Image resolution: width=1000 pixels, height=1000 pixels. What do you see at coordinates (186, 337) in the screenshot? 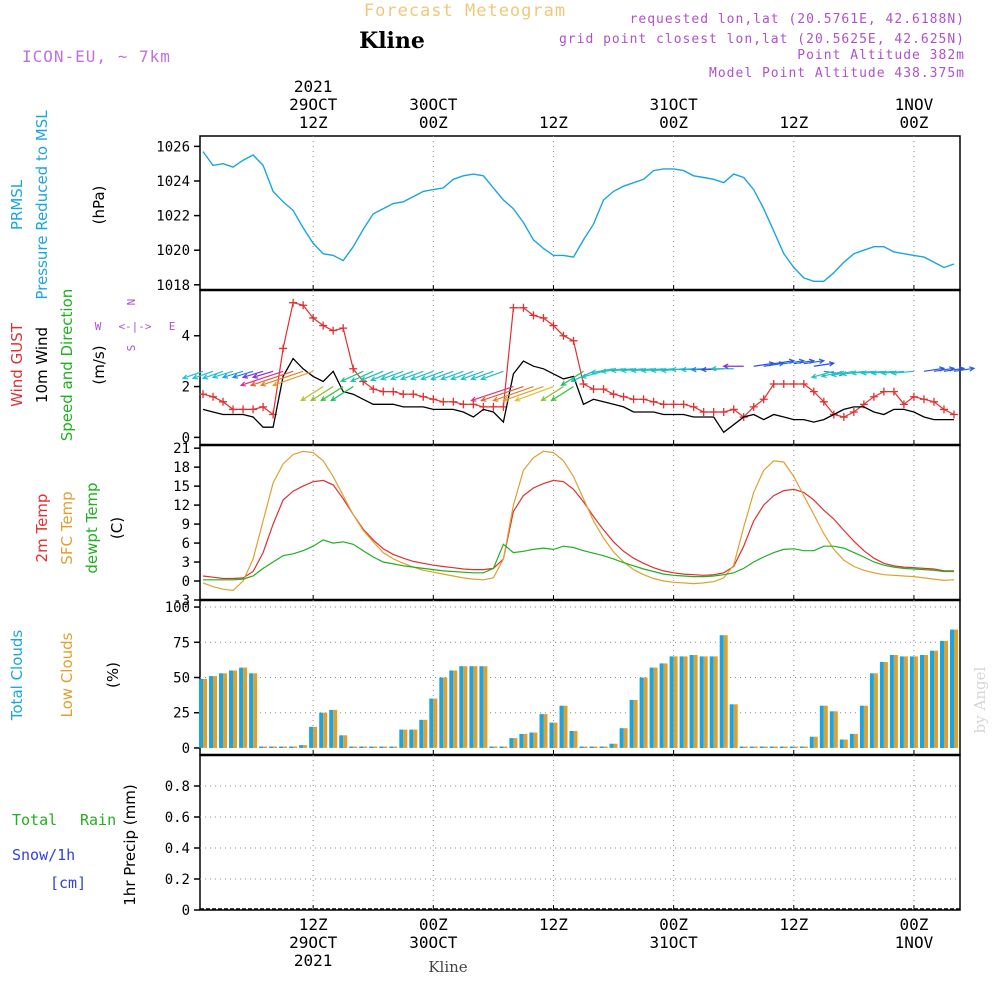
I see `y-tick-label: 4` at bounding box center [186, 337].